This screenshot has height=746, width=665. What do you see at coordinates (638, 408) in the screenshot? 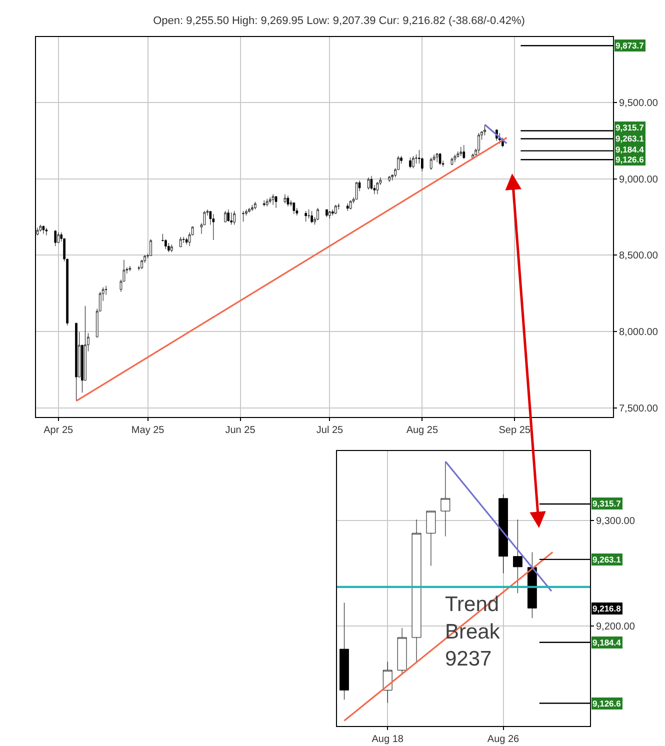
I see `y-tick-label: 7,500.00` at bounding box center [638, 408].